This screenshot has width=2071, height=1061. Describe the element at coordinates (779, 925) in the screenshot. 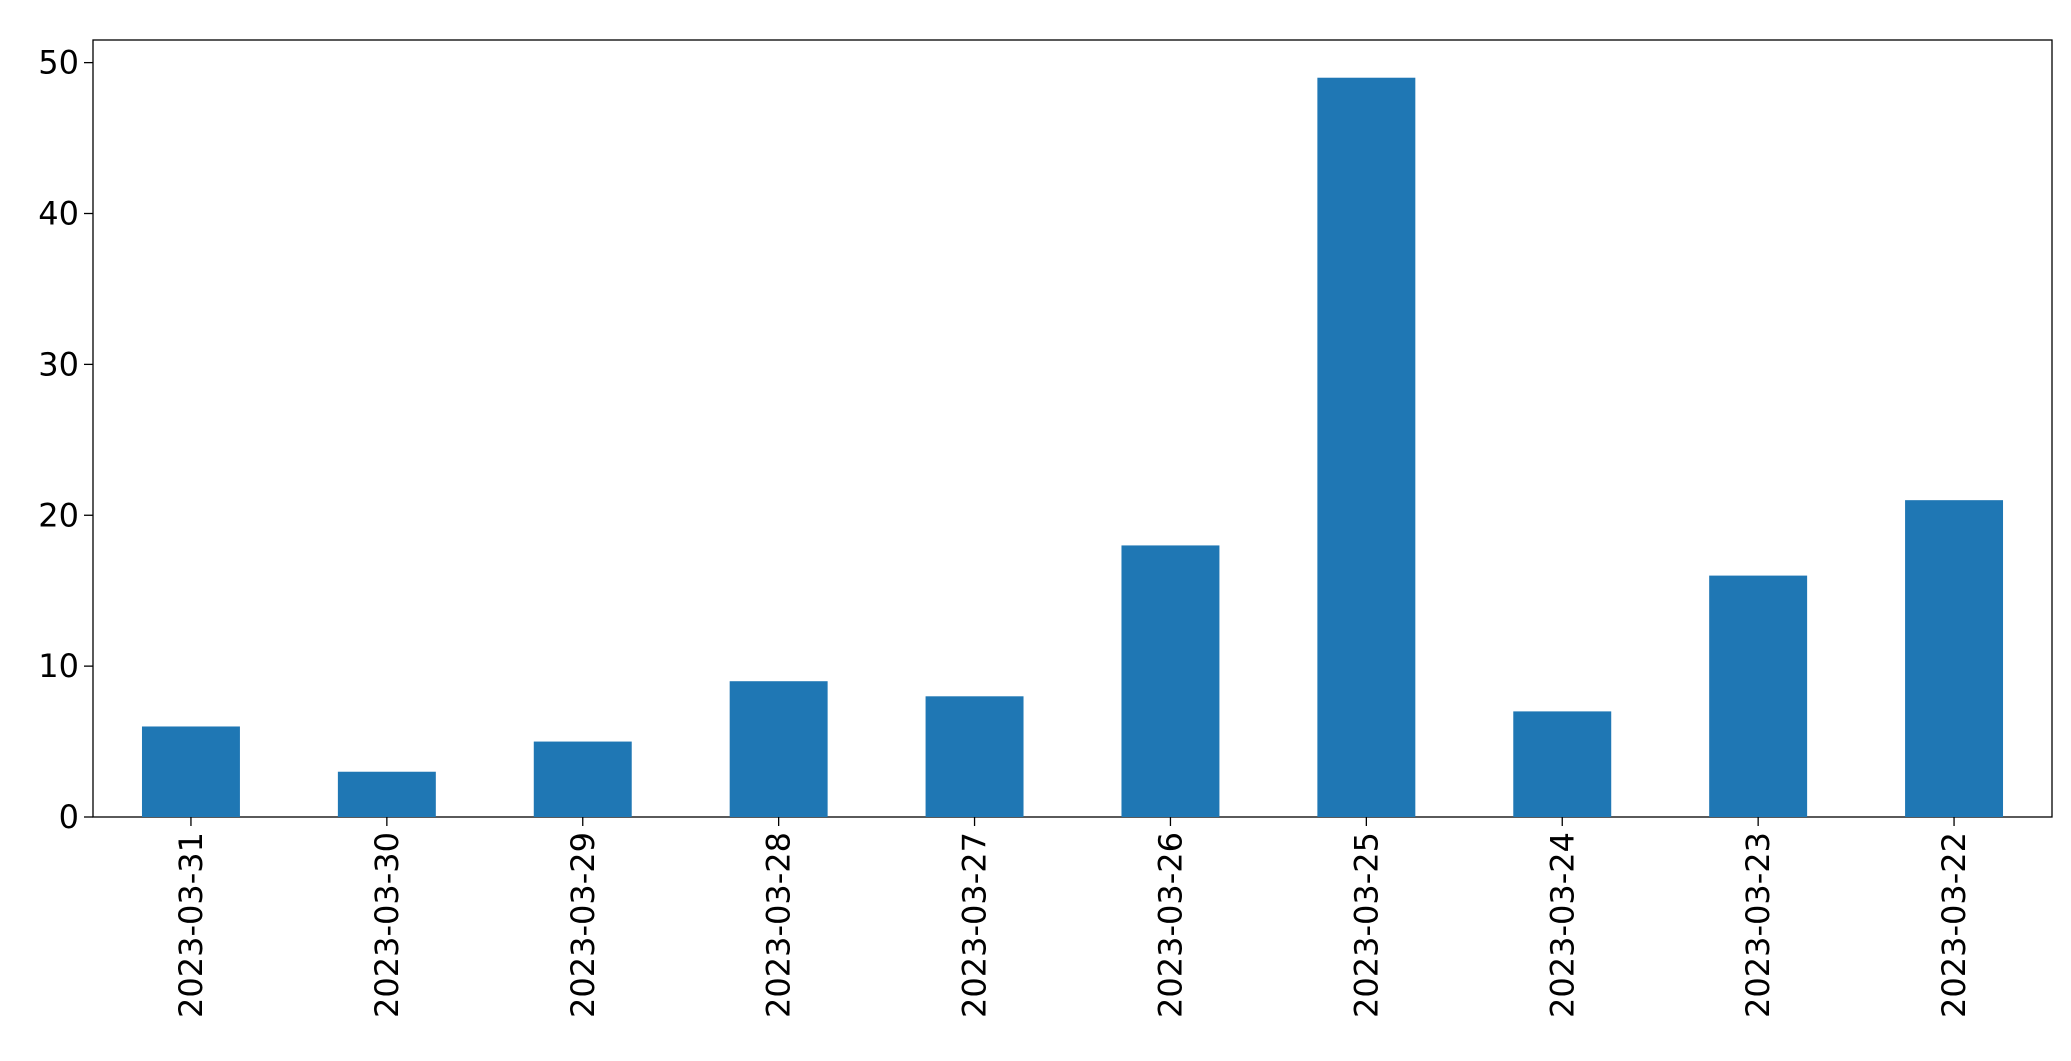

I see `x-tick-label: 2023-03-28` at that location.